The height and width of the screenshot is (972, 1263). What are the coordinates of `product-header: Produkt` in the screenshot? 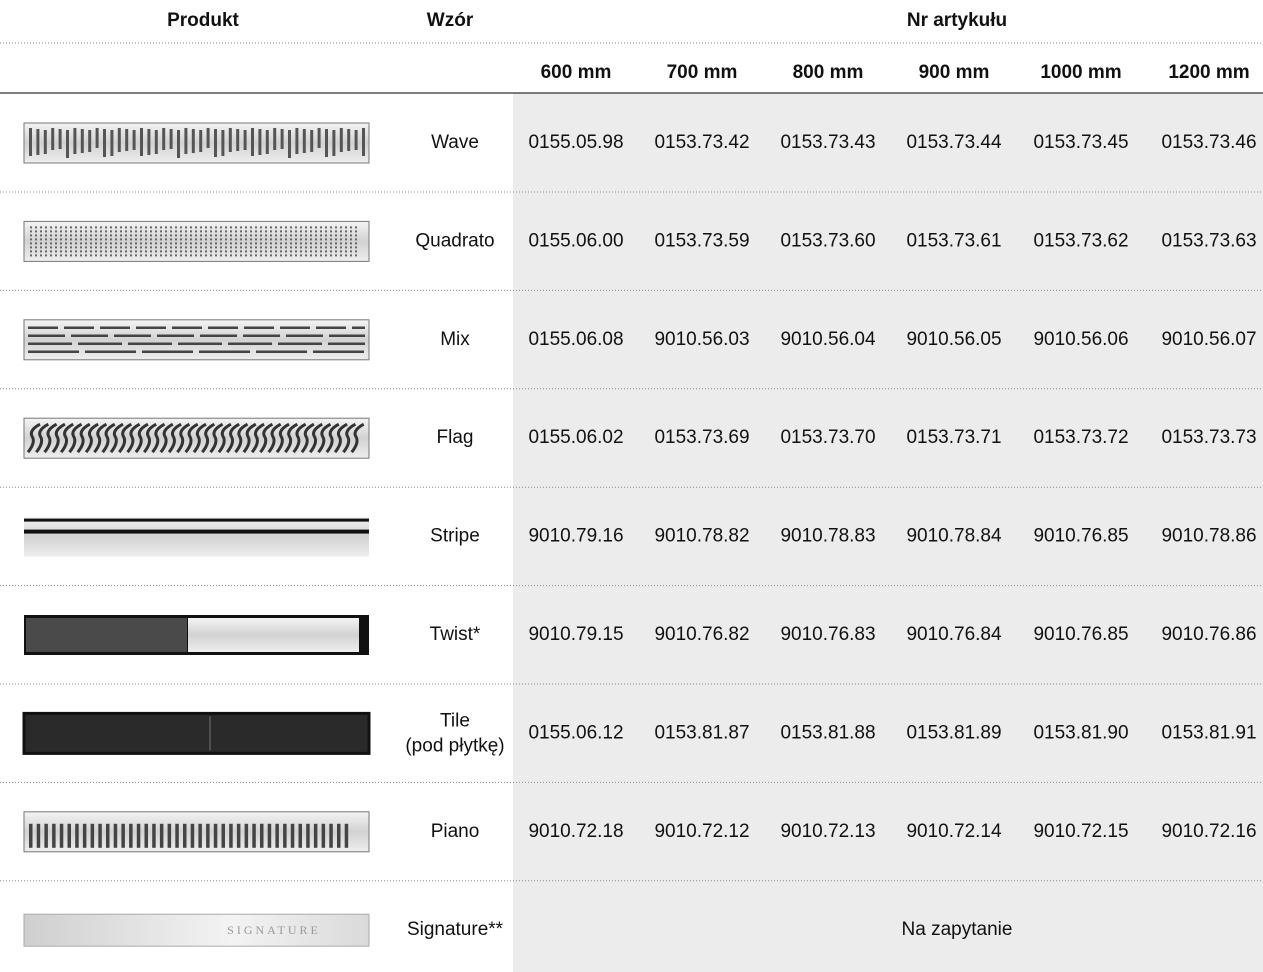 It's located at (203, 20).